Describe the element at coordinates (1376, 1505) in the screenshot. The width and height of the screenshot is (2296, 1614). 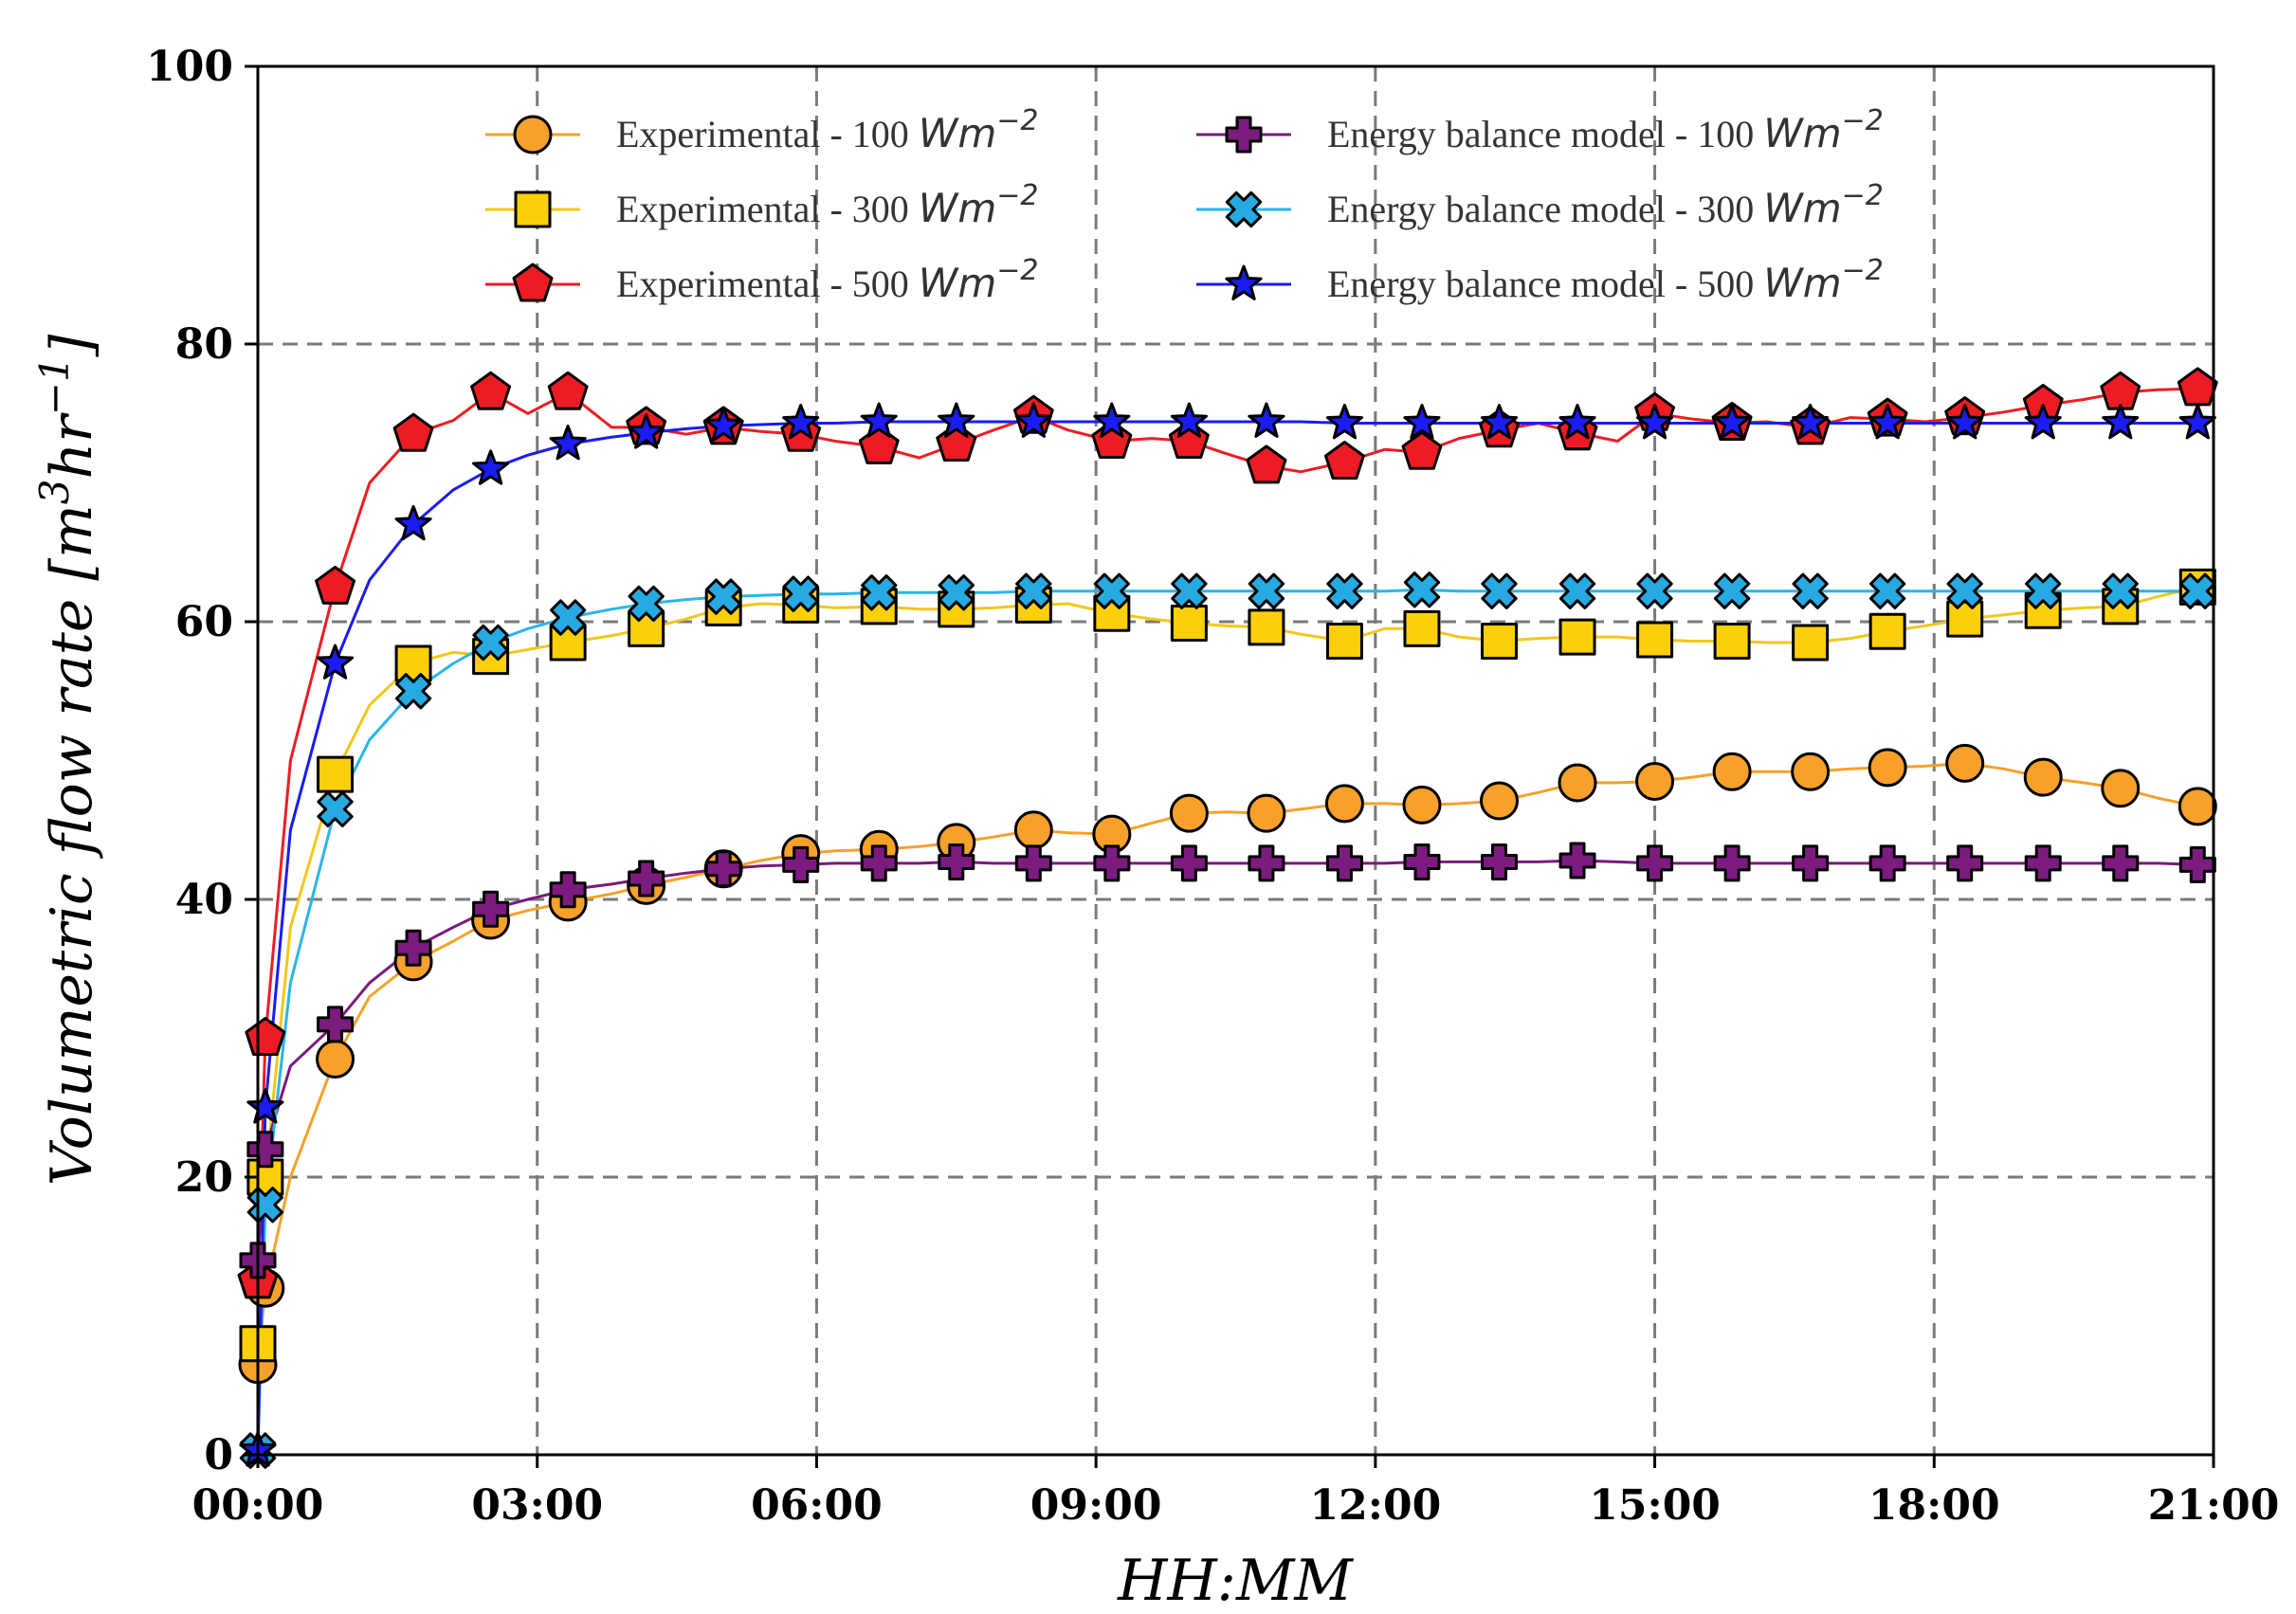
I see `x-tick-label: 12:00` at that location.